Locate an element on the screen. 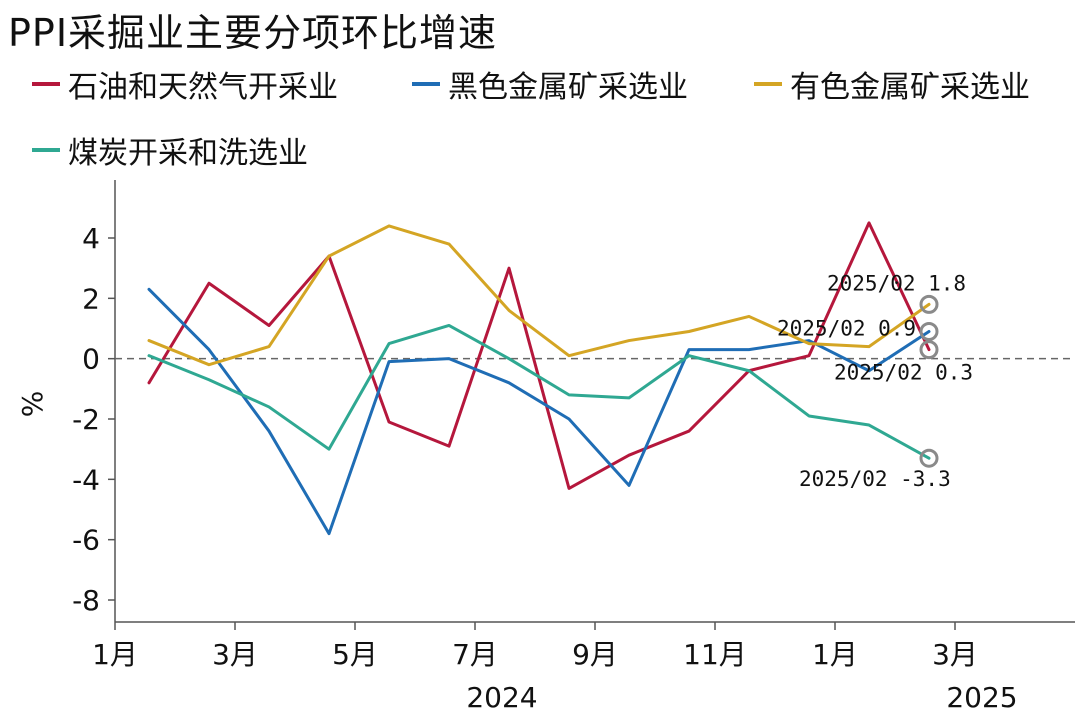  legend-item-nonferrous: 有色金属矿采选业 is located at coordinates (892, 84).